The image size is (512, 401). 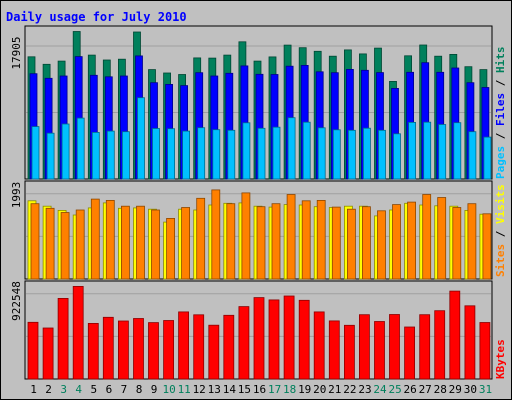 What do you see at coordinates (440, 389) in the screenshot?
I see `day-label: 28` at bounding box center [440, 389].